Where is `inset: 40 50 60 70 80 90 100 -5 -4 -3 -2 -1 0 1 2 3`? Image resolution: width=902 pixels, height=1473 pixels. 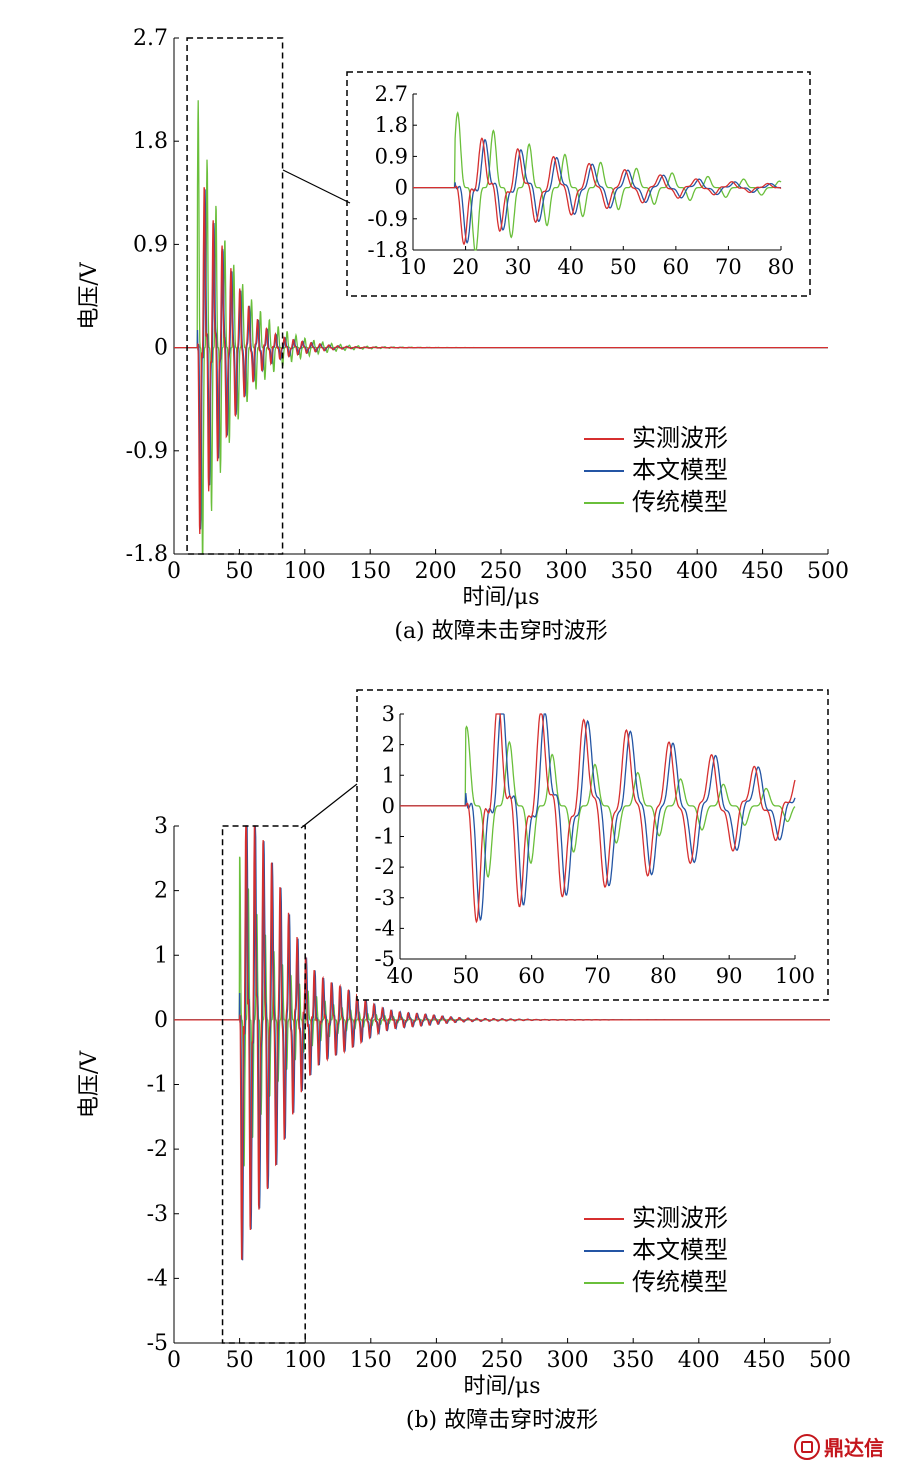 inset: 40 50 60 70 80 90 100 -5 -4 -3 -2 -1 0 1 2 3 is located at coordinates (564, 845).